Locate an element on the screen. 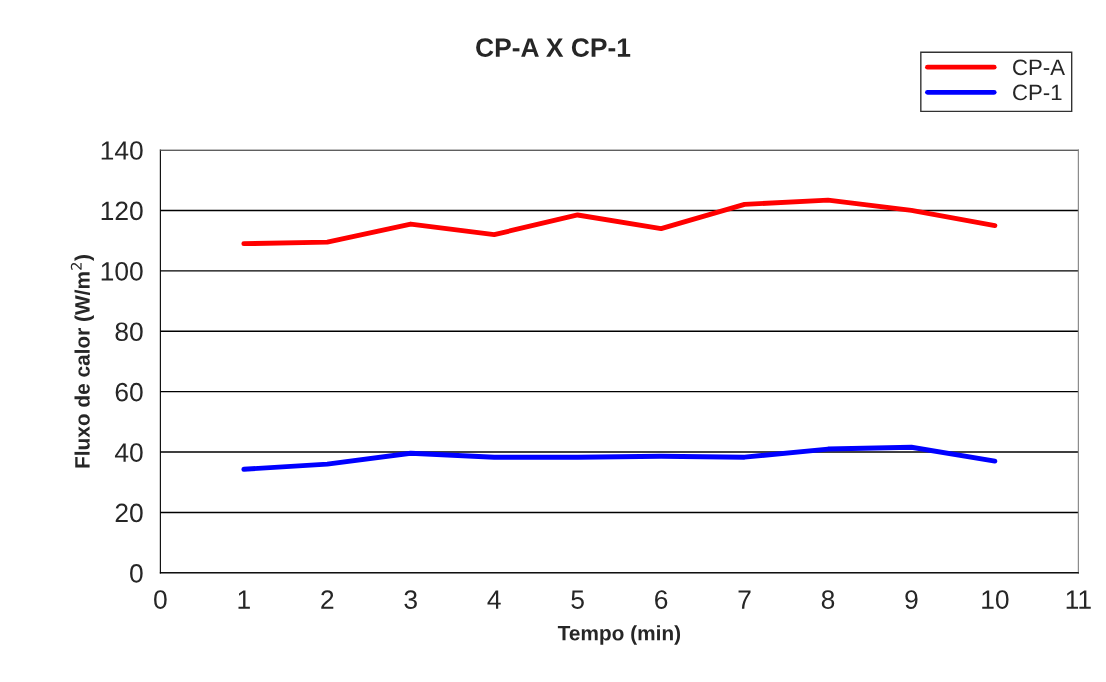 The height and width of the screenshot is (682, 1106). y-tick-label: 120 is located at coordinates (122, 211).